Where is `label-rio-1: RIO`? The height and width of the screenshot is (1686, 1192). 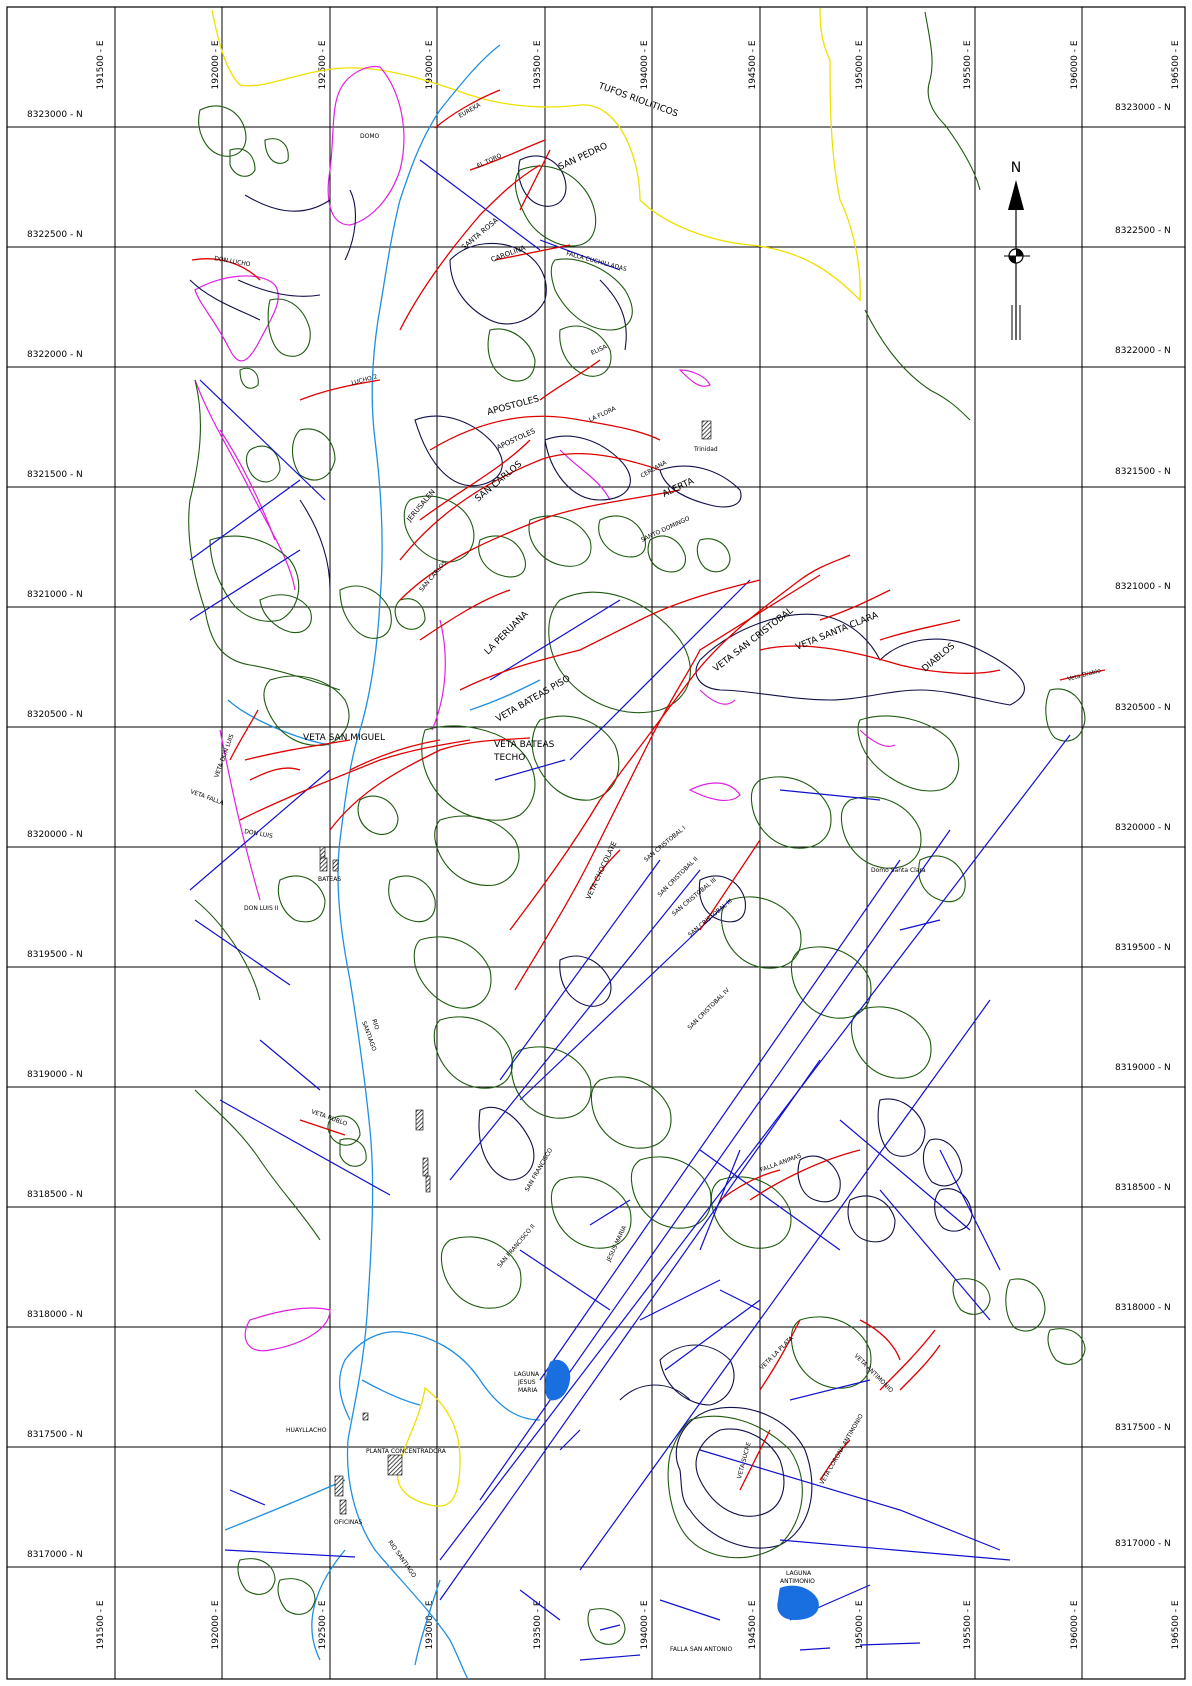
label-rio-1: RIO is located at coordinates (375, 1024).